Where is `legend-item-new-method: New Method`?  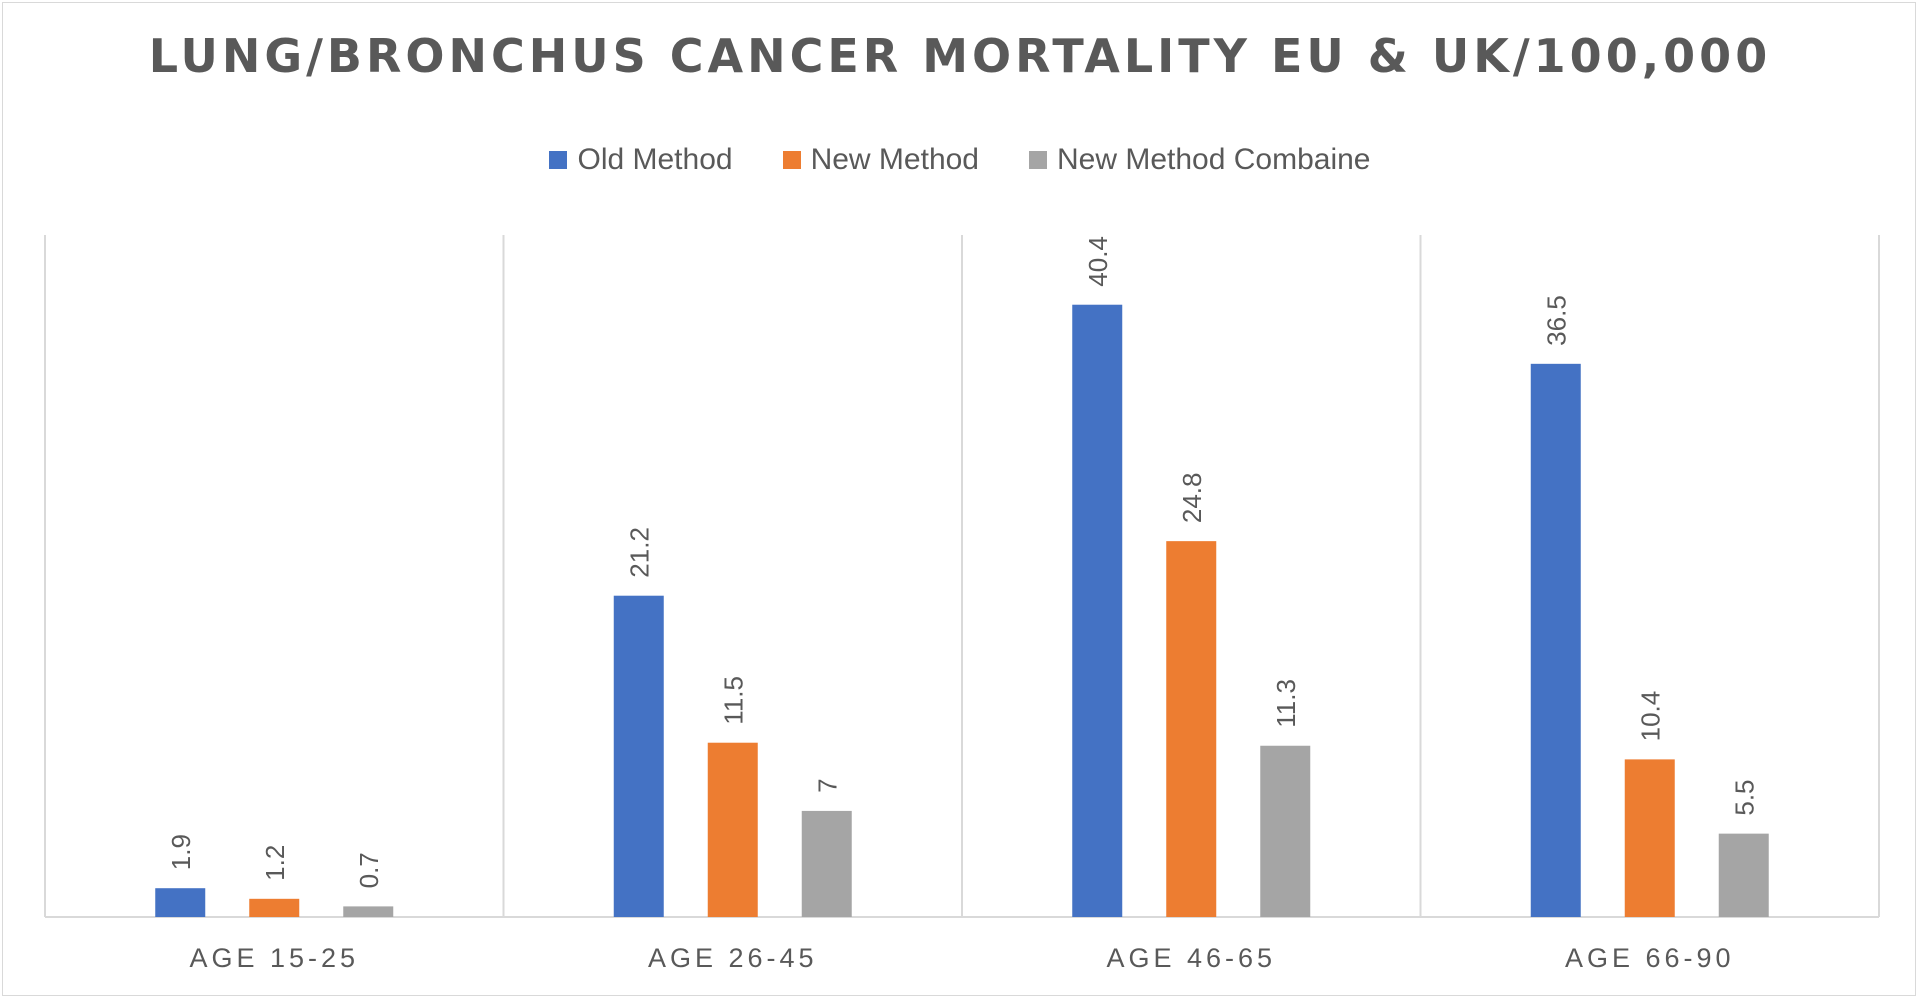 legend-item-new-method: New Method is located at coordinates (880, 160).